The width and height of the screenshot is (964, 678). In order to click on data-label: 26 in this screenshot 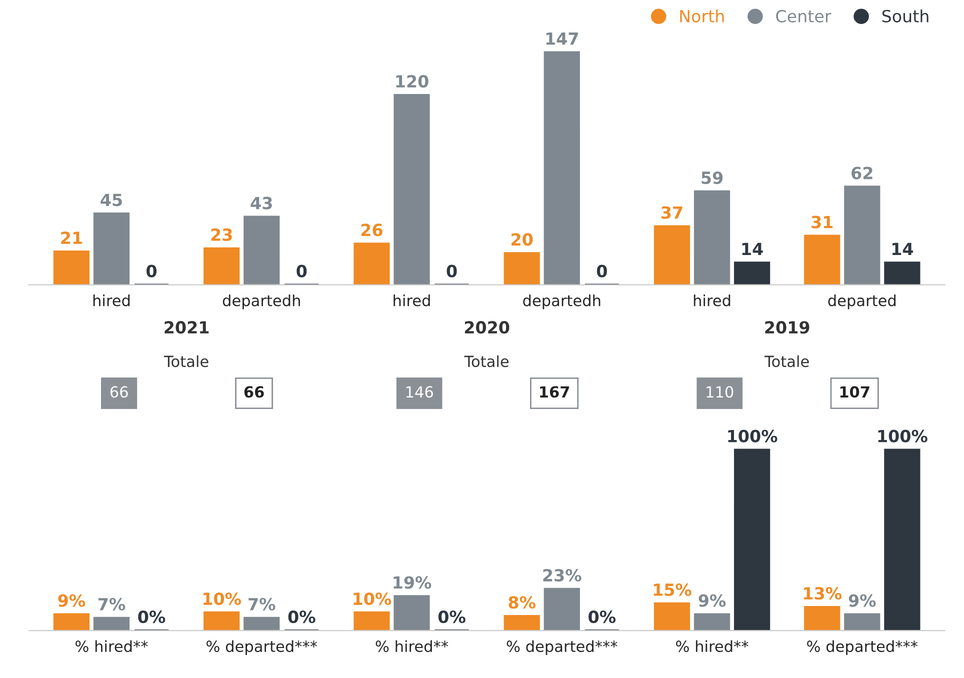, I will do `click(371, 230)`.